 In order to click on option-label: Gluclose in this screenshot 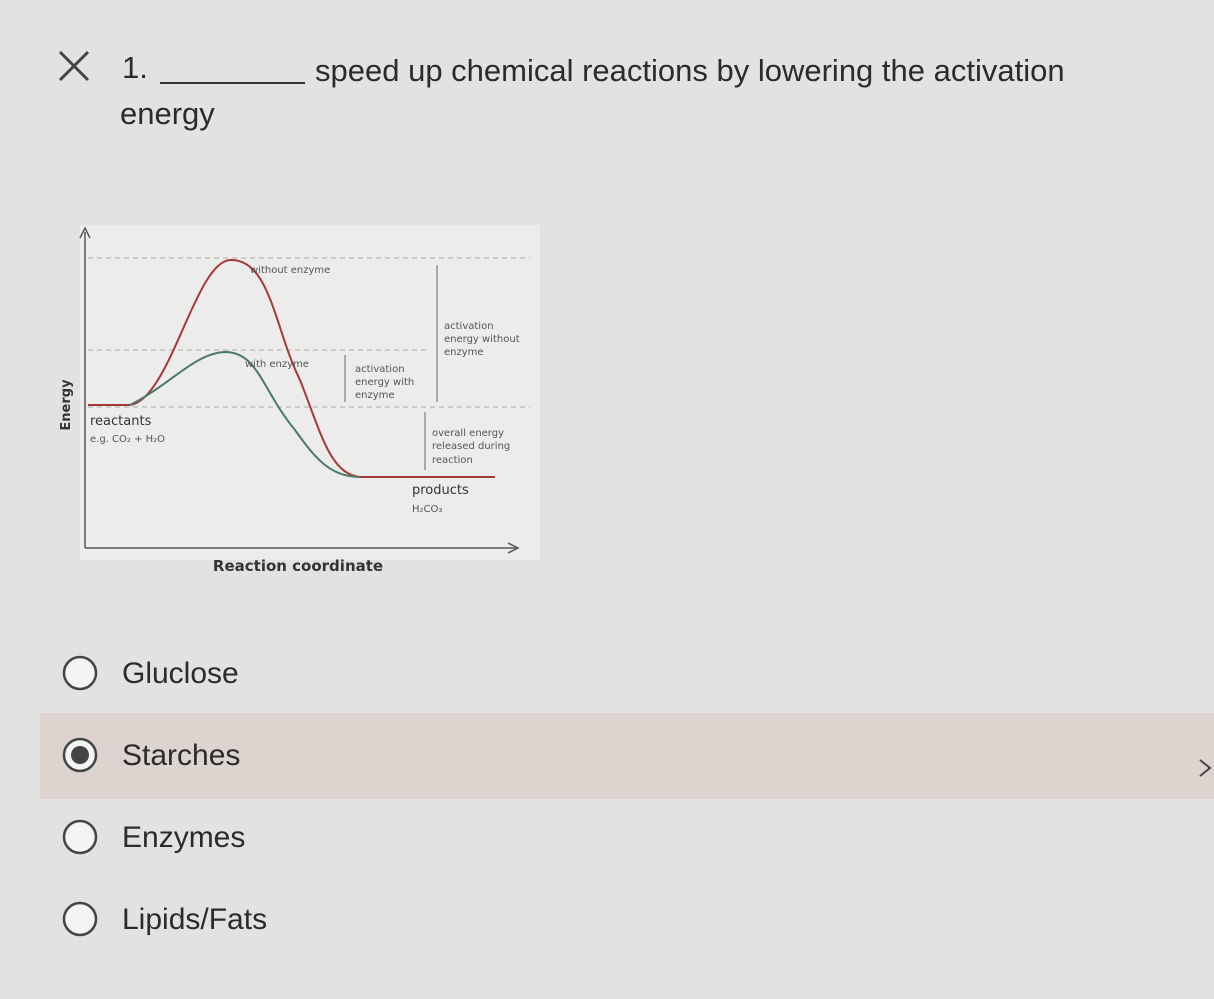, I will do `click(180, 673)`.